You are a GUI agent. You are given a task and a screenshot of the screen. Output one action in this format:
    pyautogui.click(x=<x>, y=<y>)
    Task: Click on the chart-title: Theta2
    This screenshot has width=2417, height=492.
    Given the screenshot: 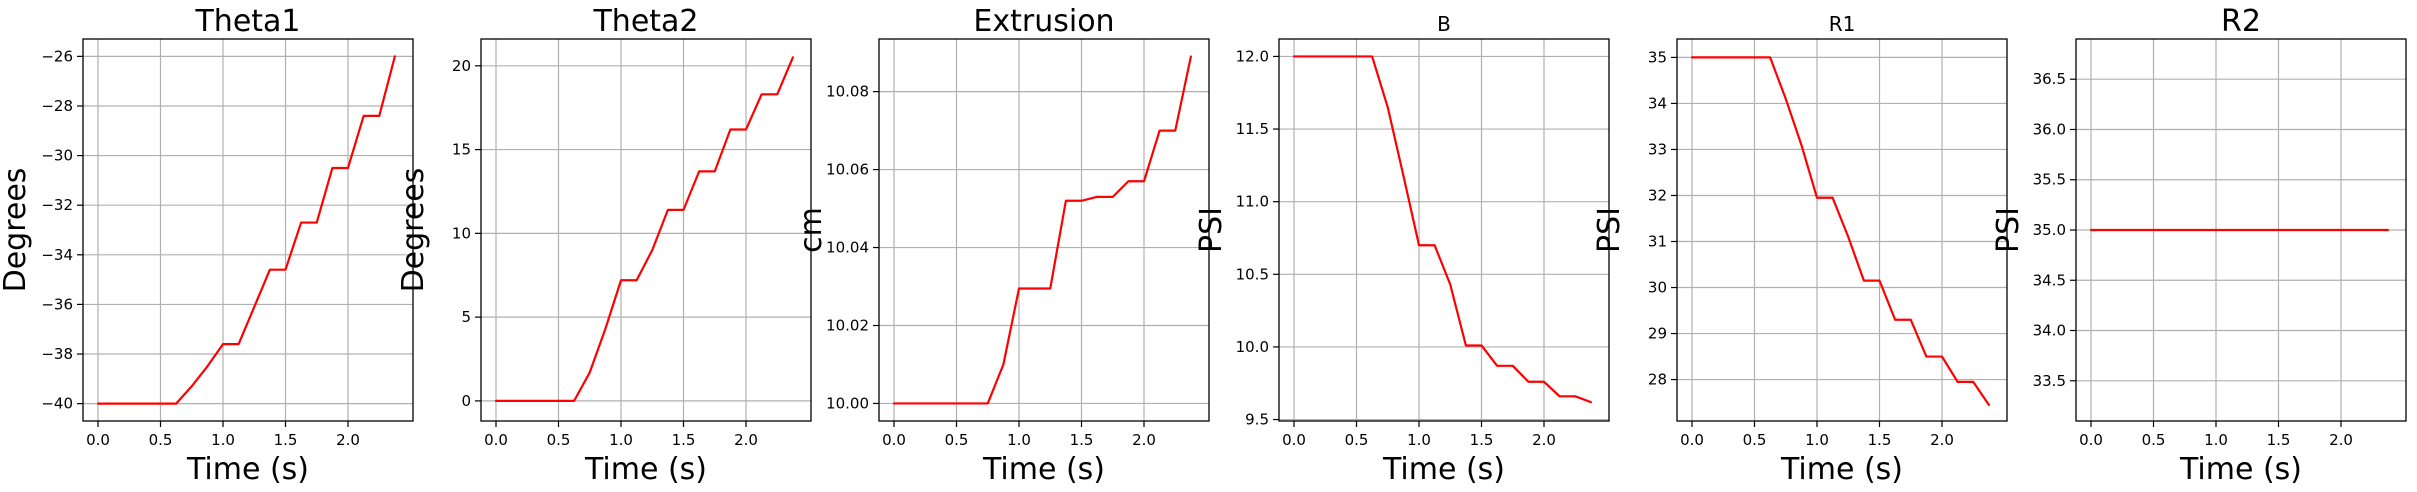 What is the action you would take?
    pyautogui.click(x=645, y=21)
    